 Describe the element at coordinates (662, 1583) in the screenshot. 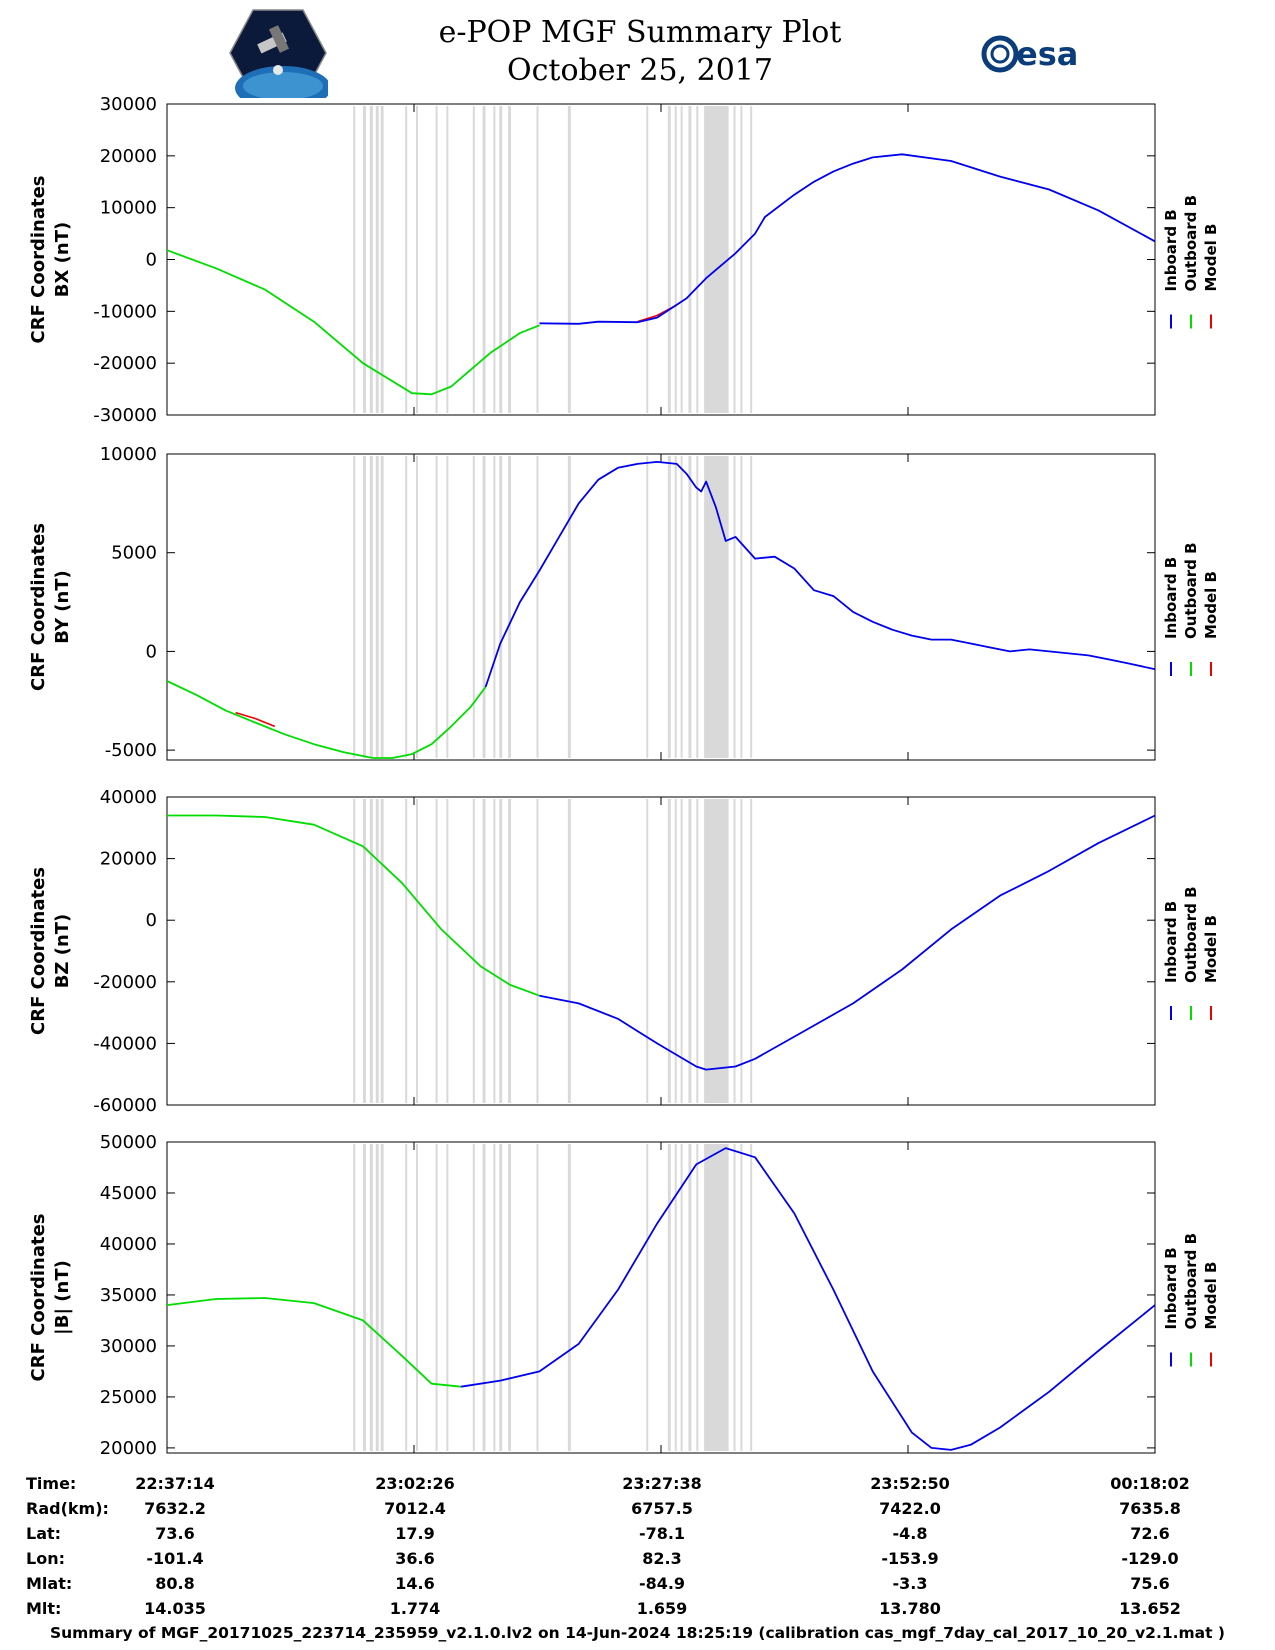

I see `table-cell: -84.9` at that location.